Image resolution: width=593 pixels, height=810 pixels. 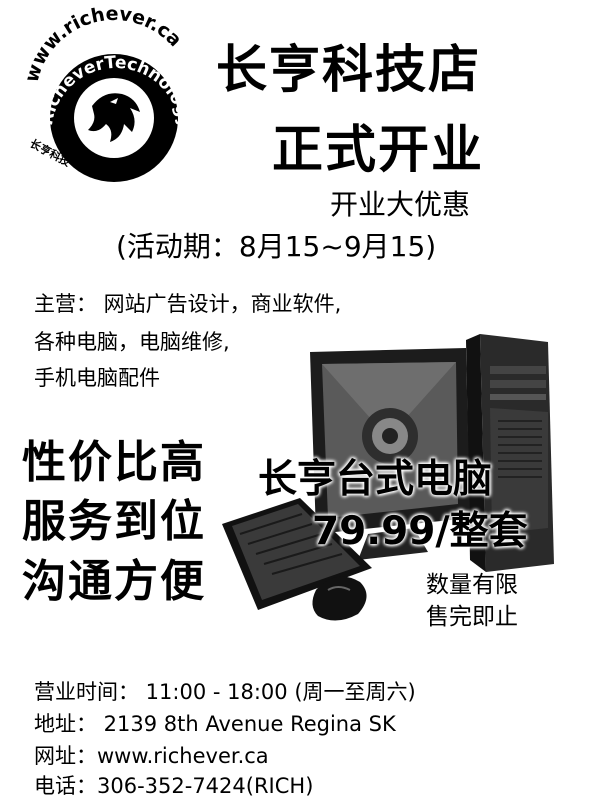 I want to click on product-name: 长亨台式电脑, so click(x=375, y=479).